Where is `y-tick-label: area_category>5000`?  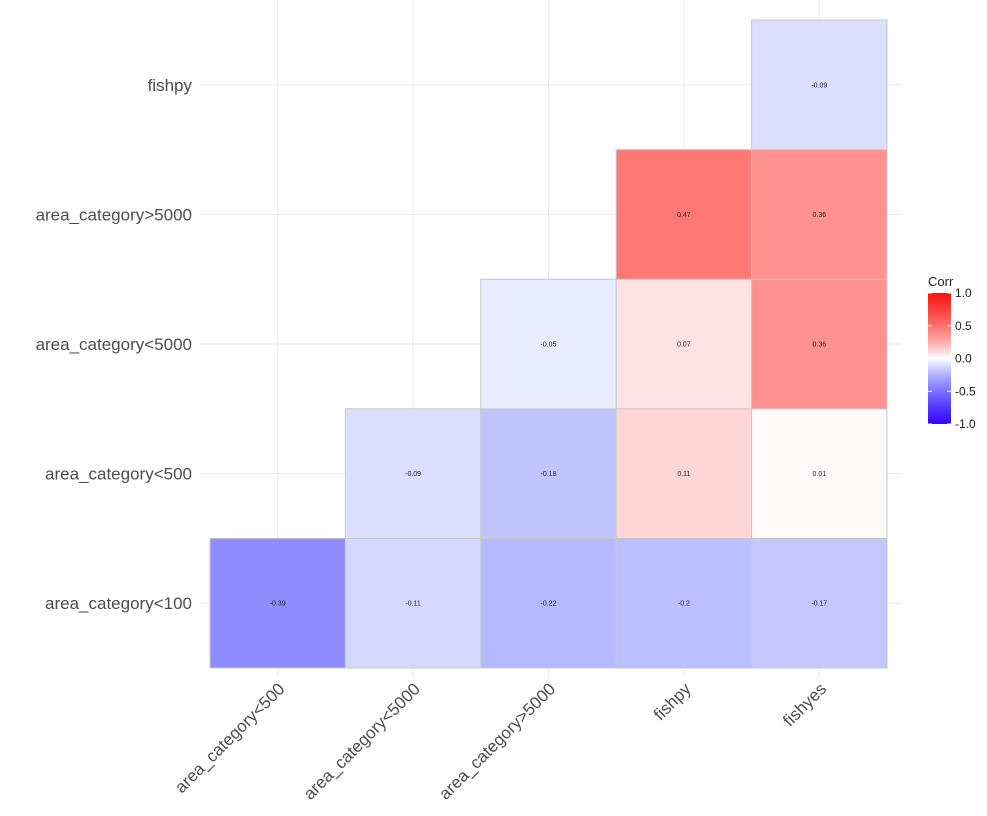 y-tick-label: area_category>5000 is located at coordinates (114, 214).